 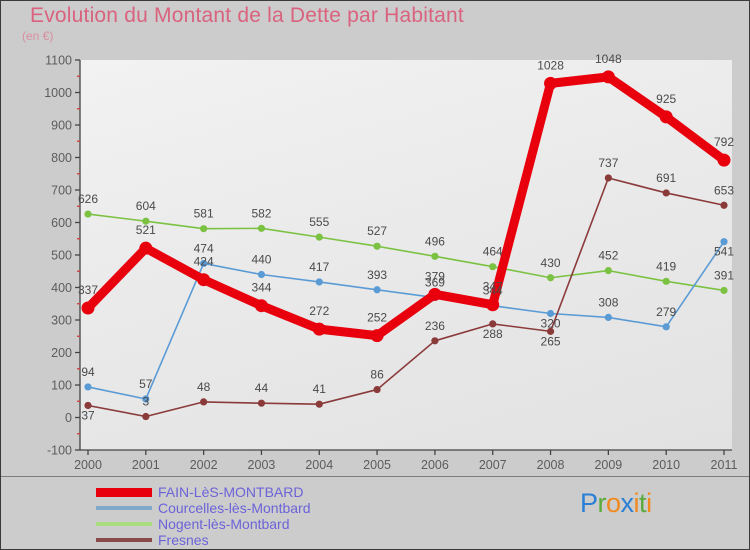 I want to click on data-point-label: 393, so click(x=377, y=275).